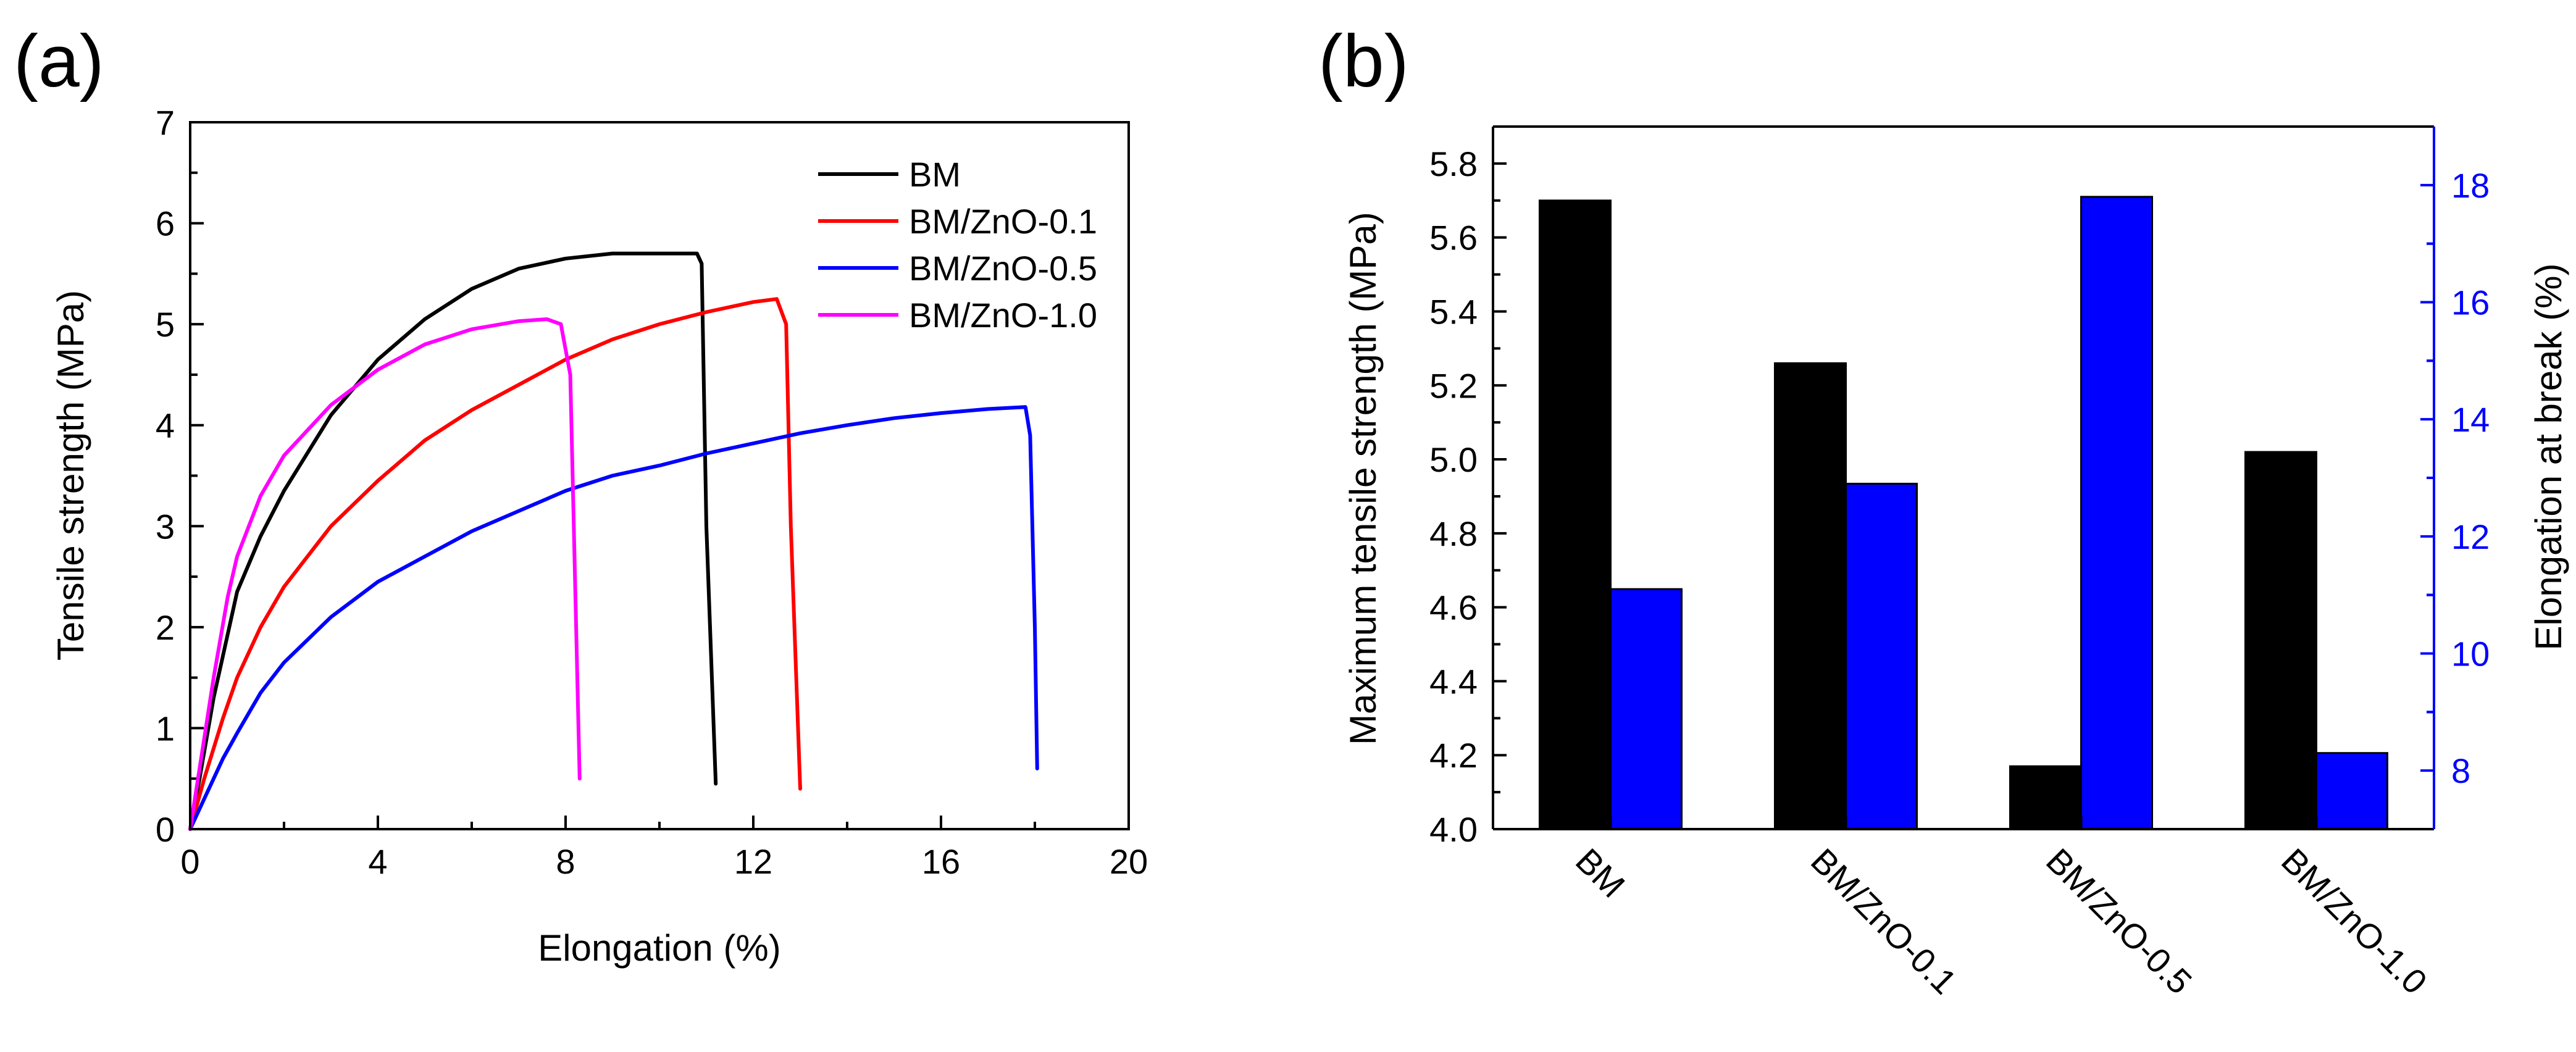  I want to click on legend-label: BM/ZnO-1.0, so click(1003, 316).